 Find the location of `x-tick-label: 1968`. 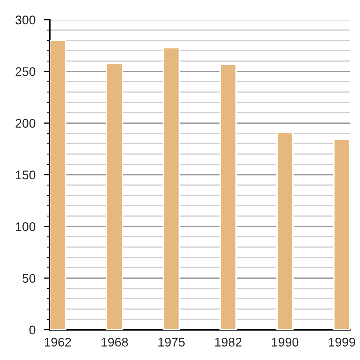

x-tick-label: 1968 is located at coordinates (115, 342).